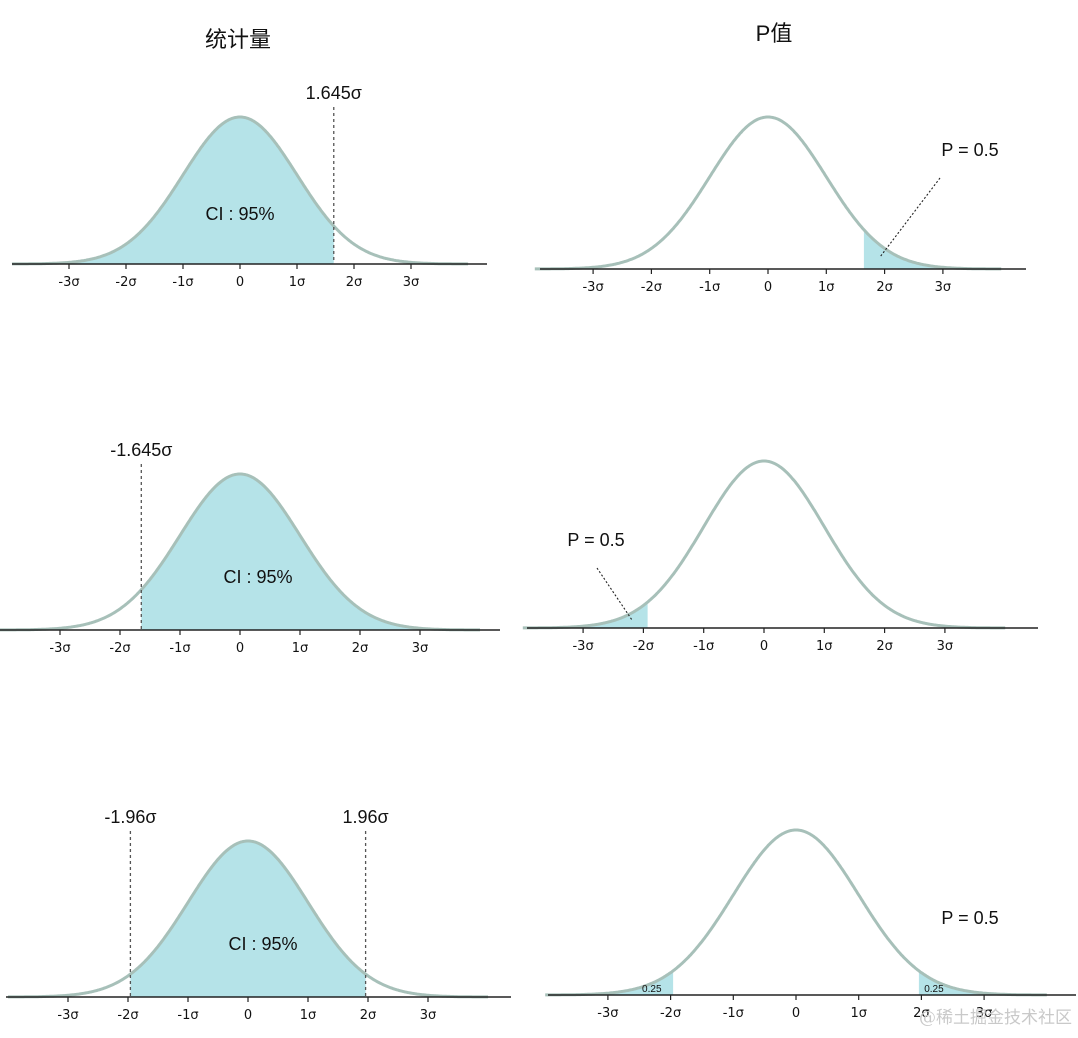 Image resolution: width=1078 pixels, height=1038 pixels. I want to click on chart-p-one-tailed-left: -3σ -2σ -1σ 0 1σ 2σ 3σ P = 0.5, so click(780, 556).